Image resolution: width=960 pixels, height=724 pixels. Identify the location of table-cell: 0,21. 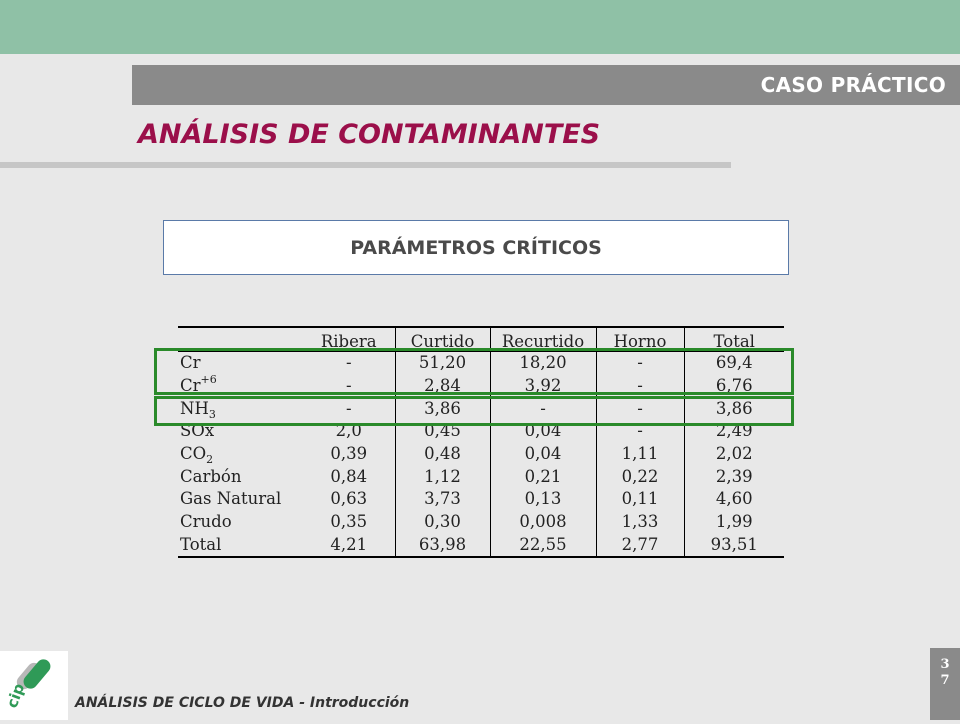
(542, 477).